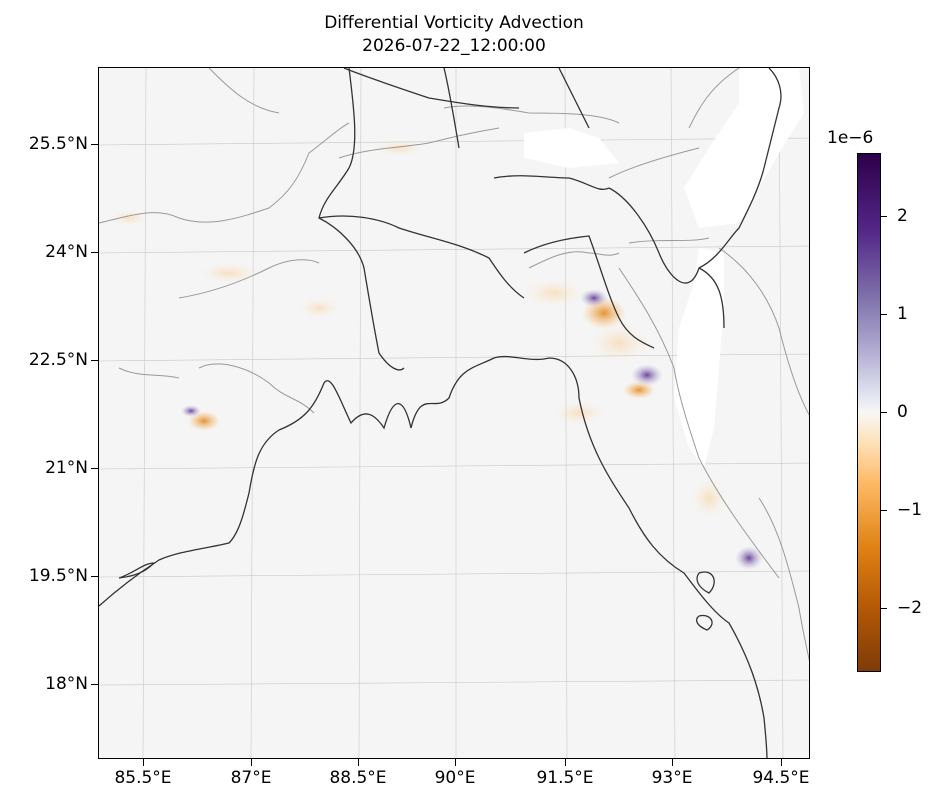 The width and height of the screenshot is (943, 805). I want to click on lat-label: 21°N, so click(66, 468).